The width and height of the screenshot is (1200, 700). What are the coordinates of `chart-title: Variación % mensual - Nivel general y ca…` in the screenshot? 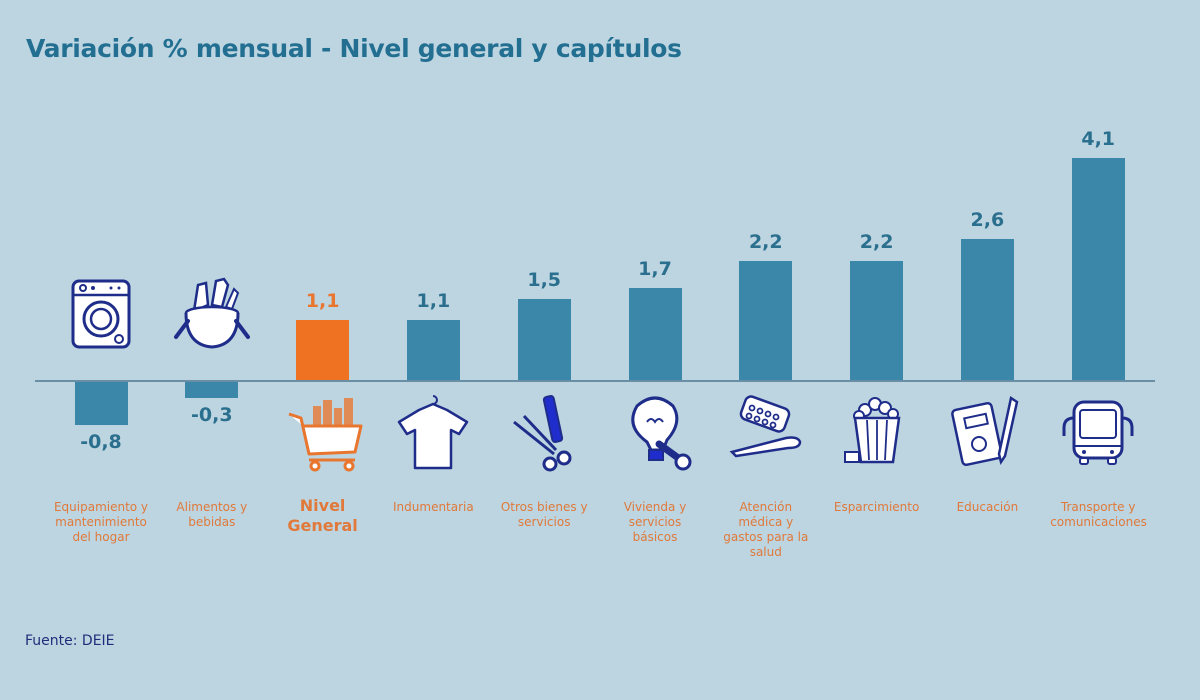 It's located at (354, 48).